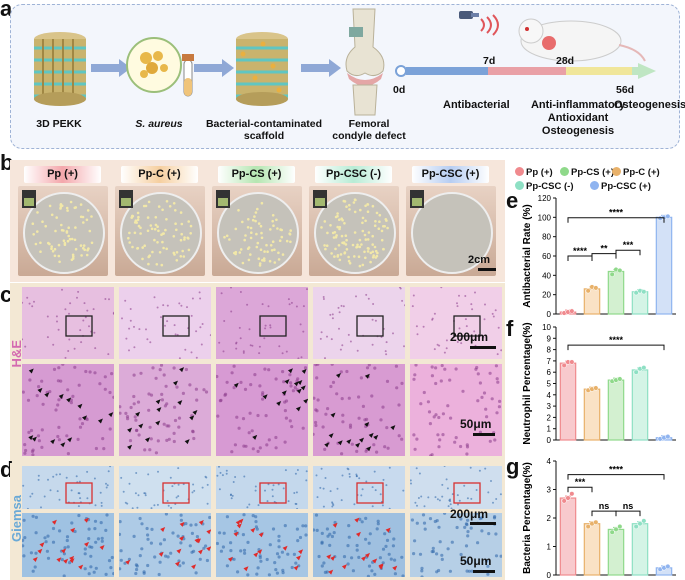 The height and width of the screenshot is (580, 685). I want to click on chart-e-sig-label-2: ***, so click(628, 245).